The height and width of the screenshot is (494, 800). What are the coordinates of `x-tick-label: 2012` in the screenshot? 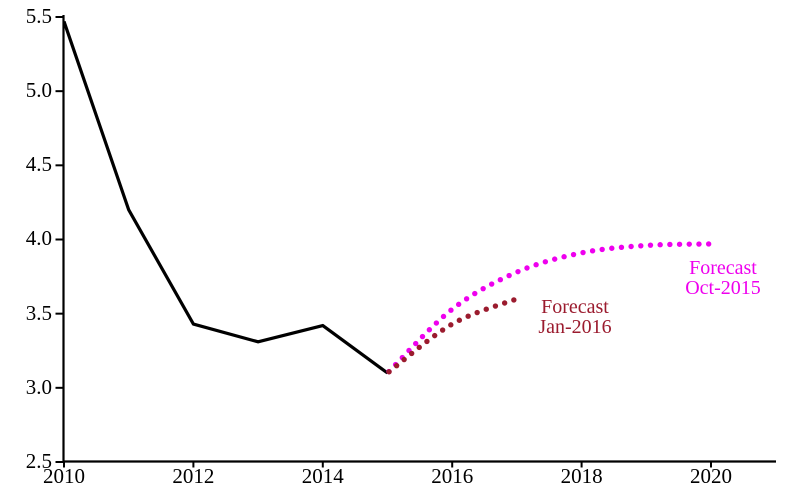 It's located at (193, 476).